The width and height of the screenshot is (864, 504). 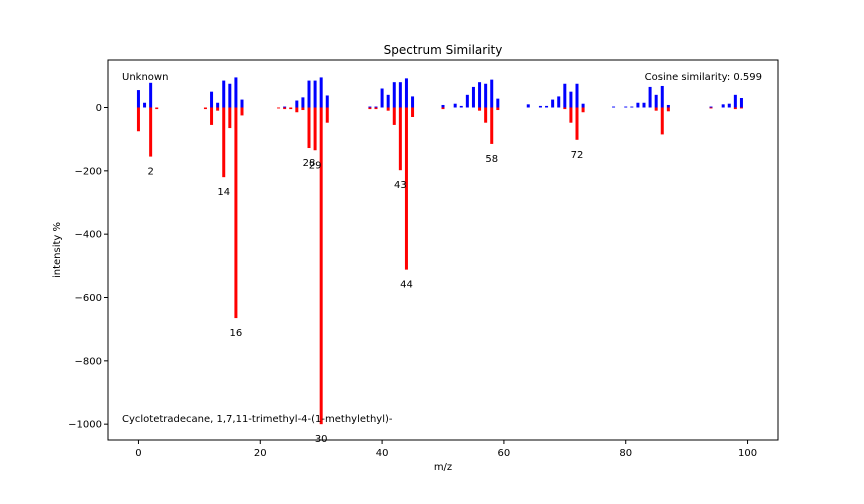 What do you see at coordinates (406, 285) in the screenshot?
I see `peak-label: 44` at bounding box center [406, 285].